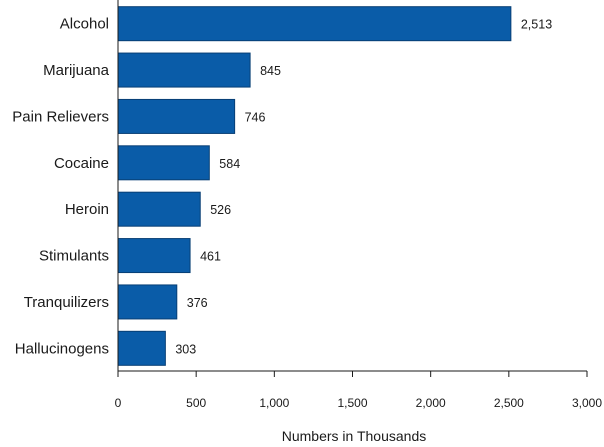  What do you see at coordinates (154, 256) in the screenshot?
I see `bar-stimulants` at bounding box center [154, 256].